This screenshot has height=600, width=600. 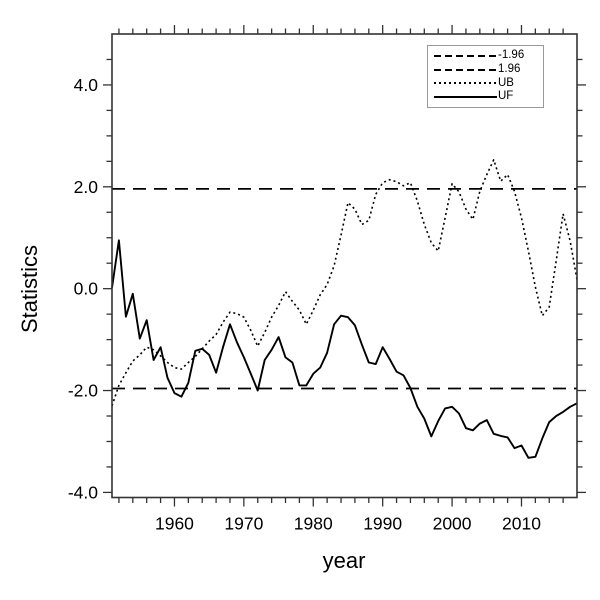 What do you see at coordinates (452, 524) in the screenshot?
I see `x-tick-label: 2000` at bounding box center [452, 524].